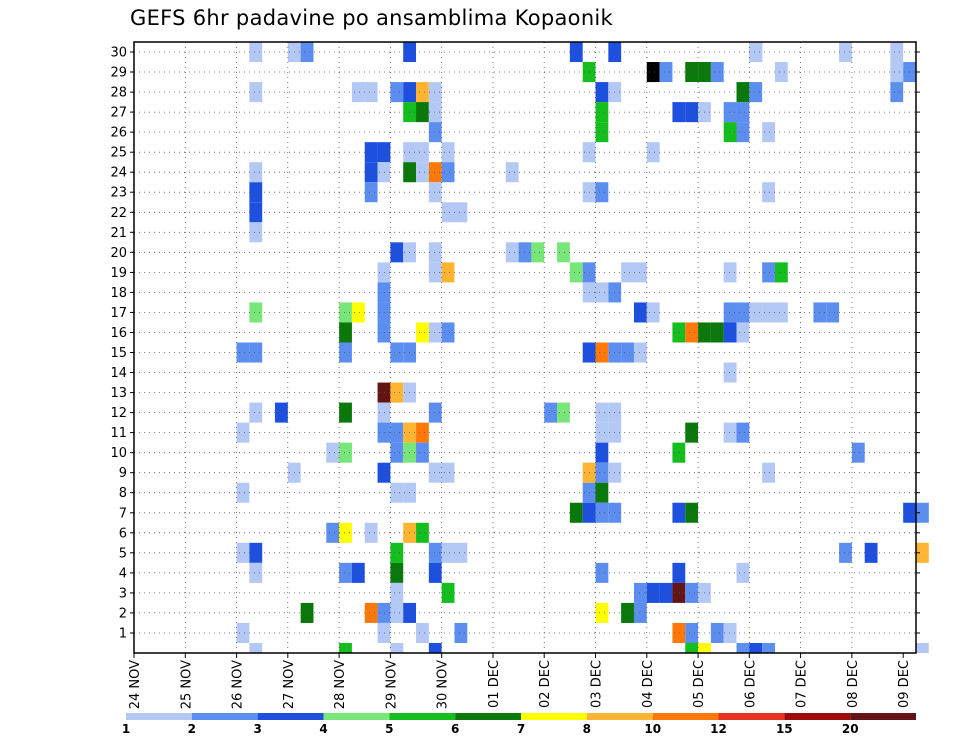 The height and width of the screenshot is (742, 960). Describe the element at coordinates (904, 684) in the screenshot. I see `x-tick-label: 09 DEC` at that location.